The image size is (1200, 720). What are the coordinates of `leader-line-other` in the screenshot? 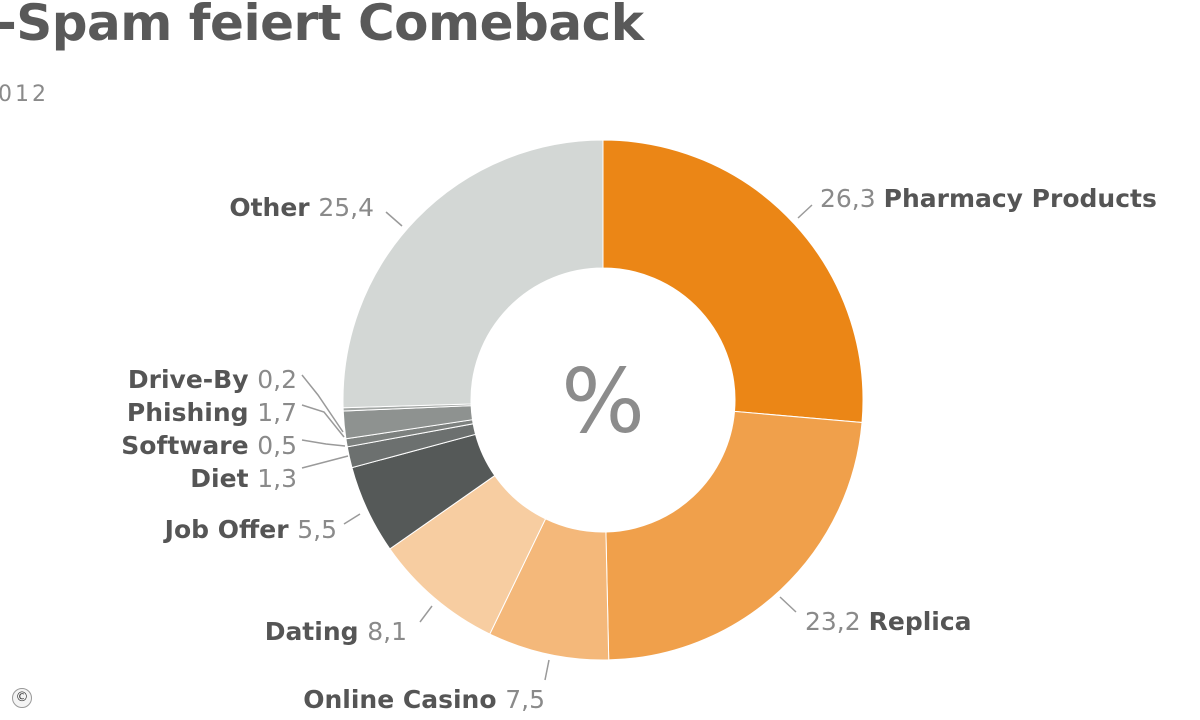 It's located at (394, 219).